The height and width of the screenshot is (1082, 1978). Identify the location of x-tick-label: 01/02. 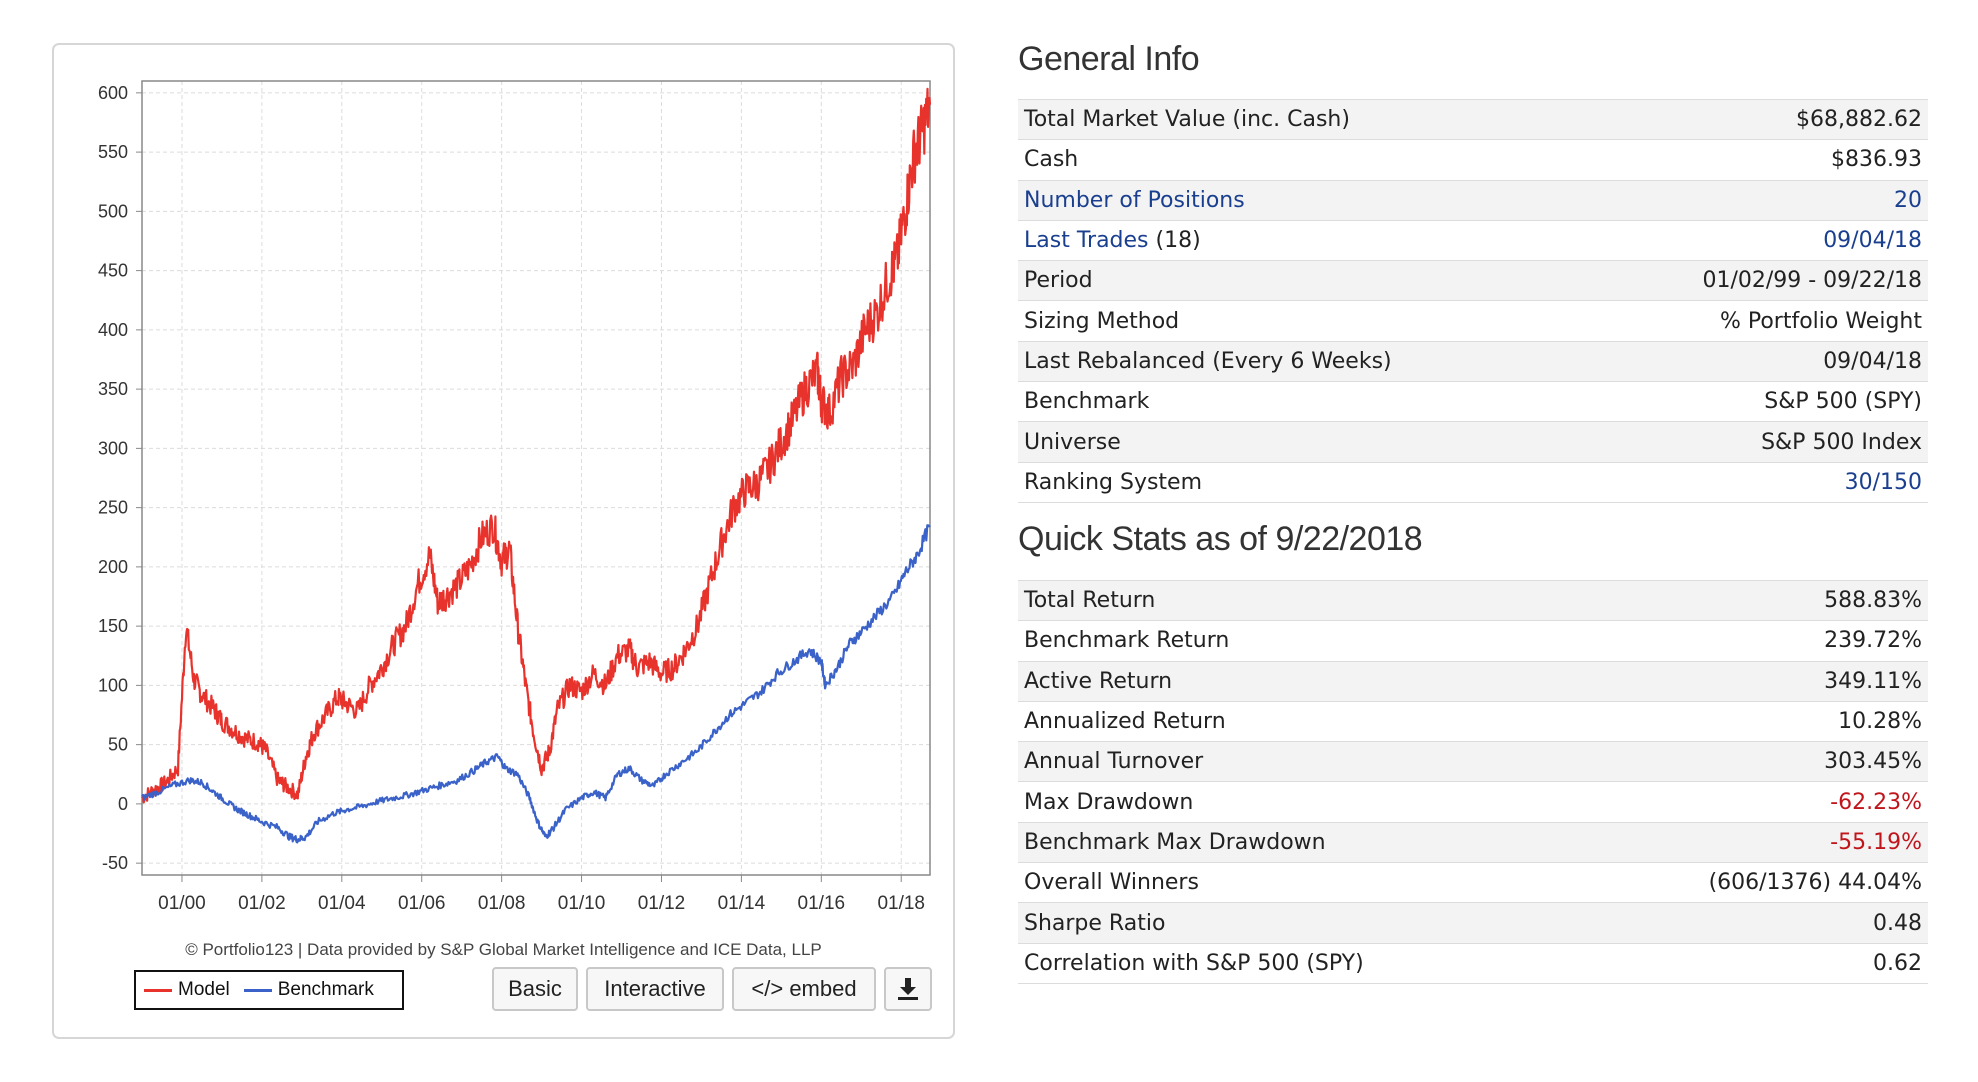
(262, 903).